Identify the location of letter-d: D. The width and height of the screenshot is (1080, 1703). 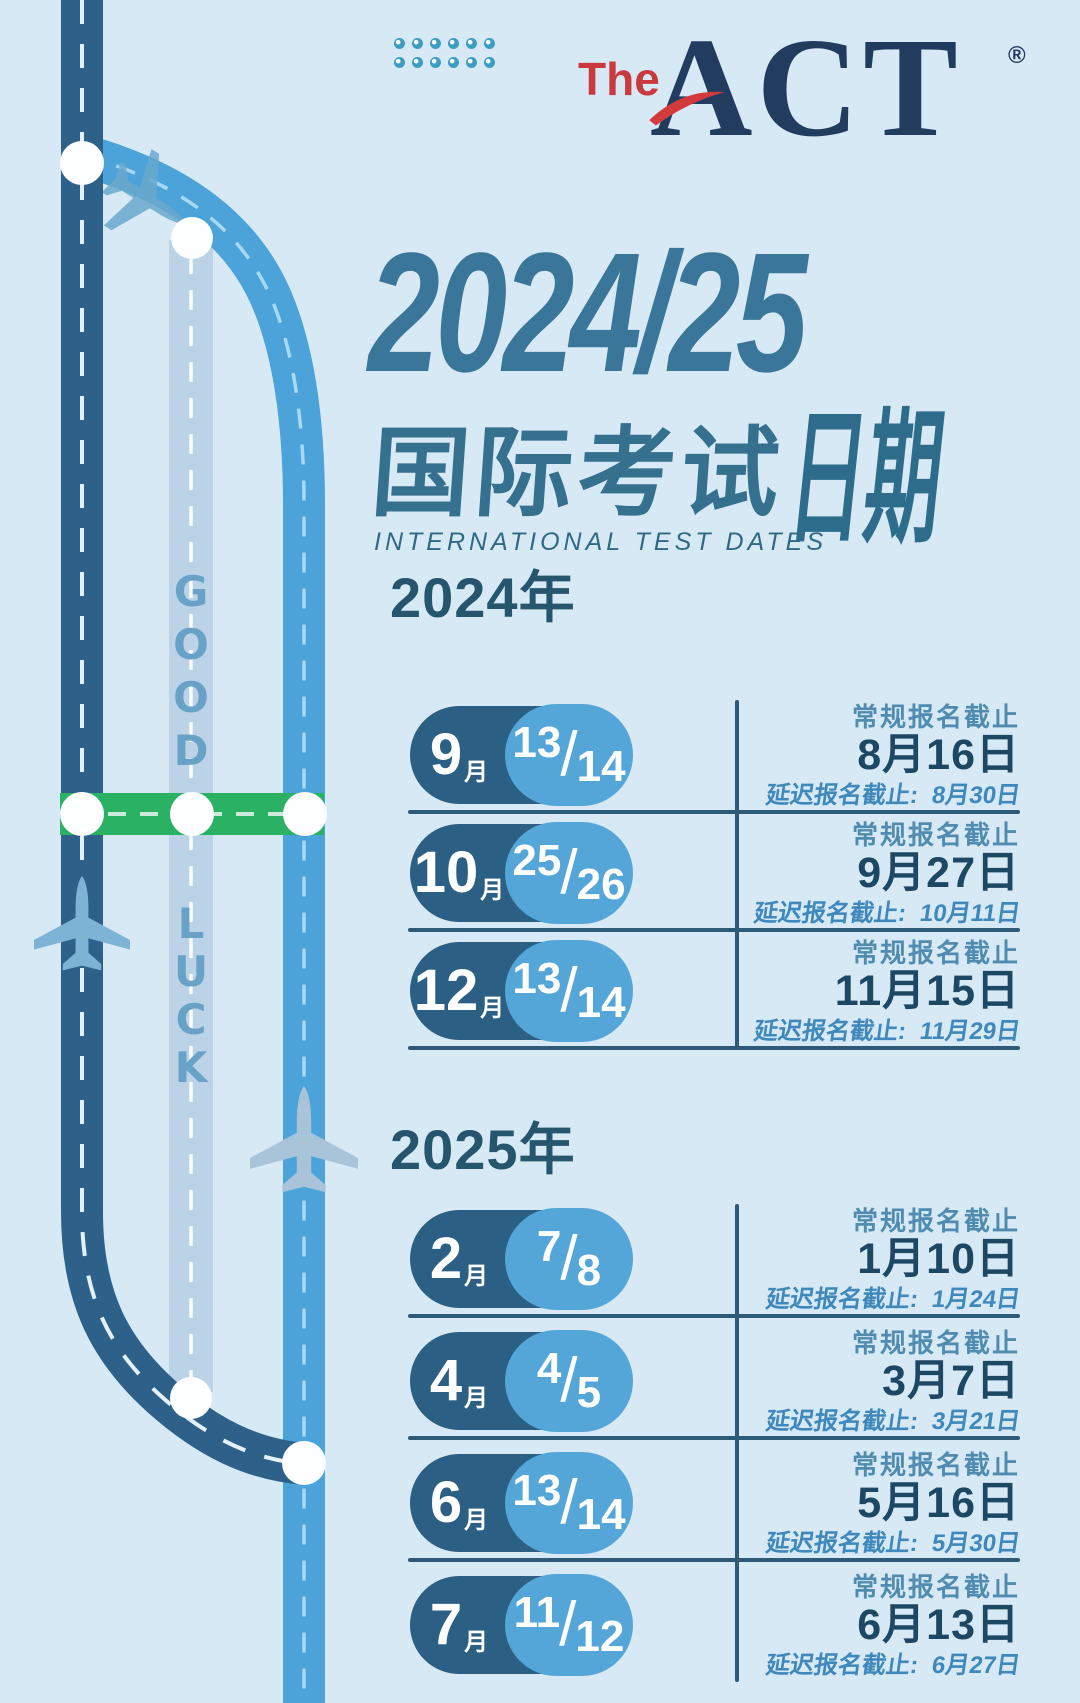
(191, 750).